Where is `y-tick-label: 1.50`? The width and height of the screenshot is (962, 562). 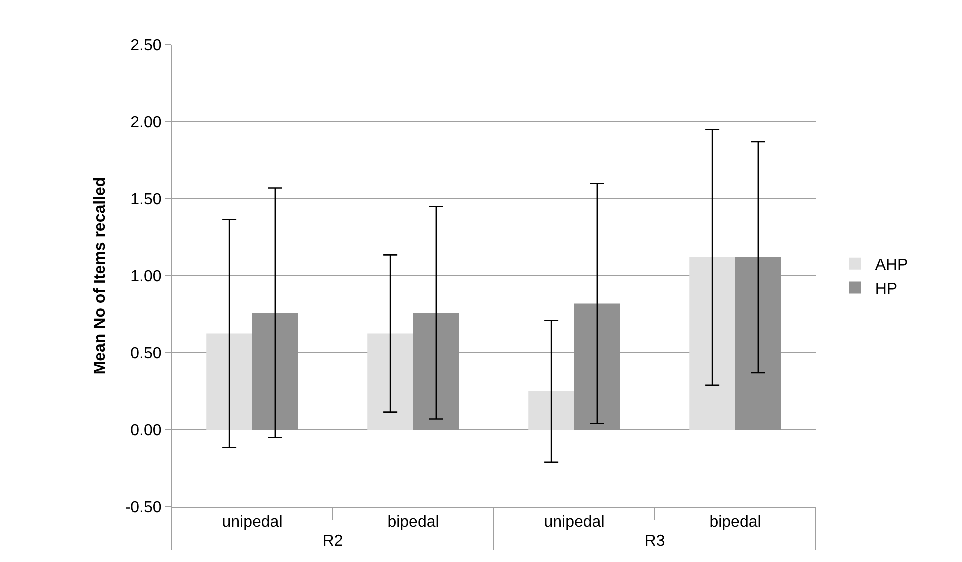 y-tick-label: 1.50 is located at coordinates (146, 200).